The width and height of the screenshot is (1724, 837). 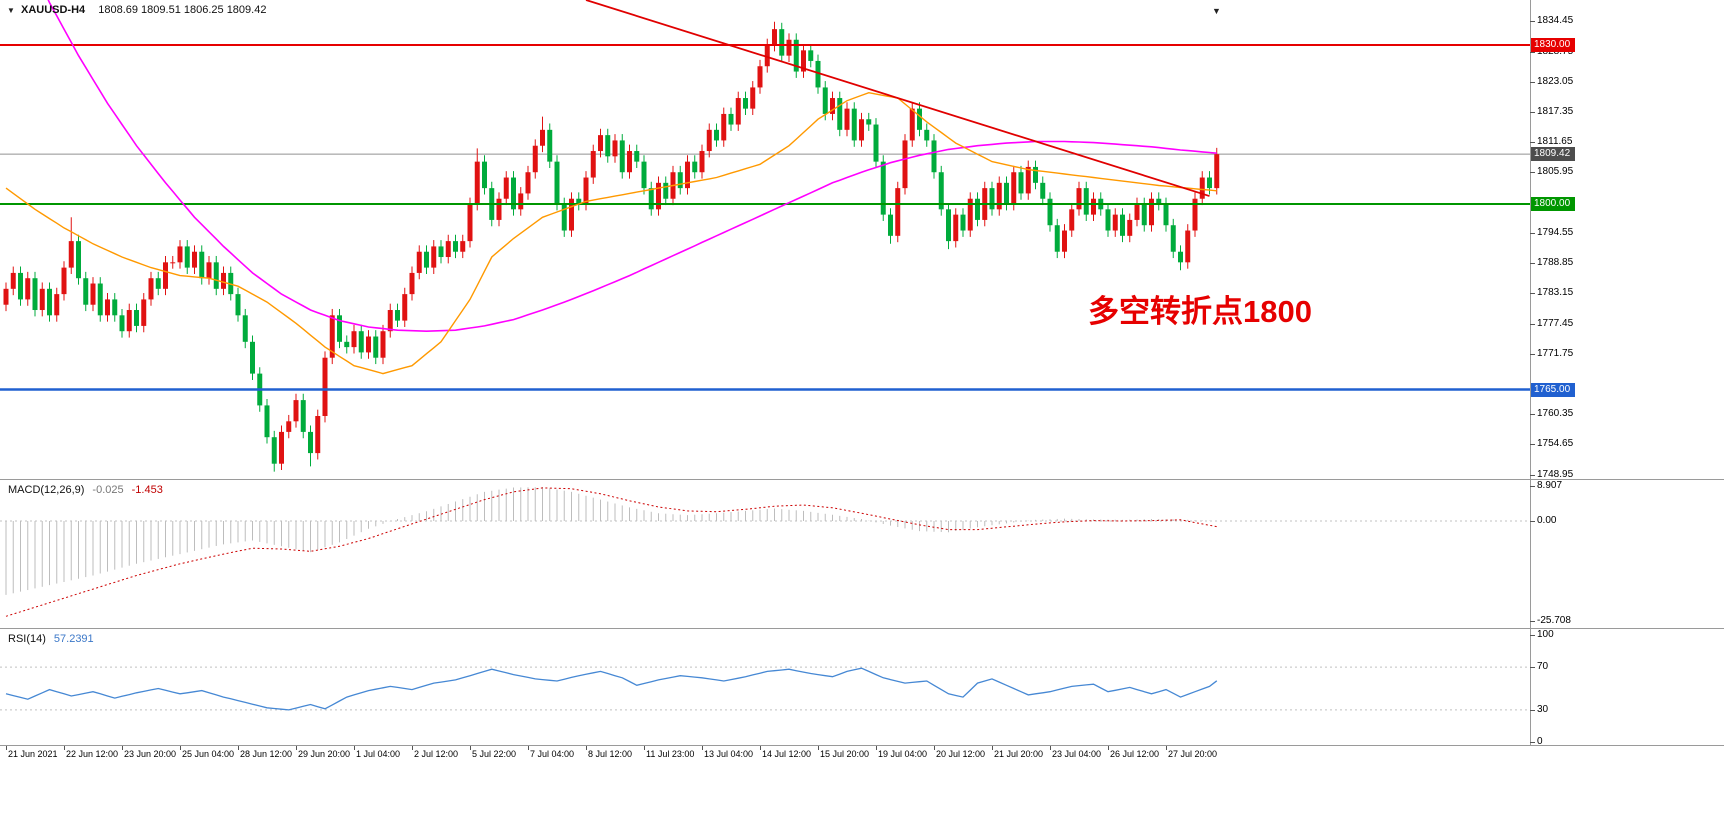 What do you see at coordinates (1555, 444) in the screenshot?
I see `price-axis-label: 1754.65` at bounding box center [1555, 444].